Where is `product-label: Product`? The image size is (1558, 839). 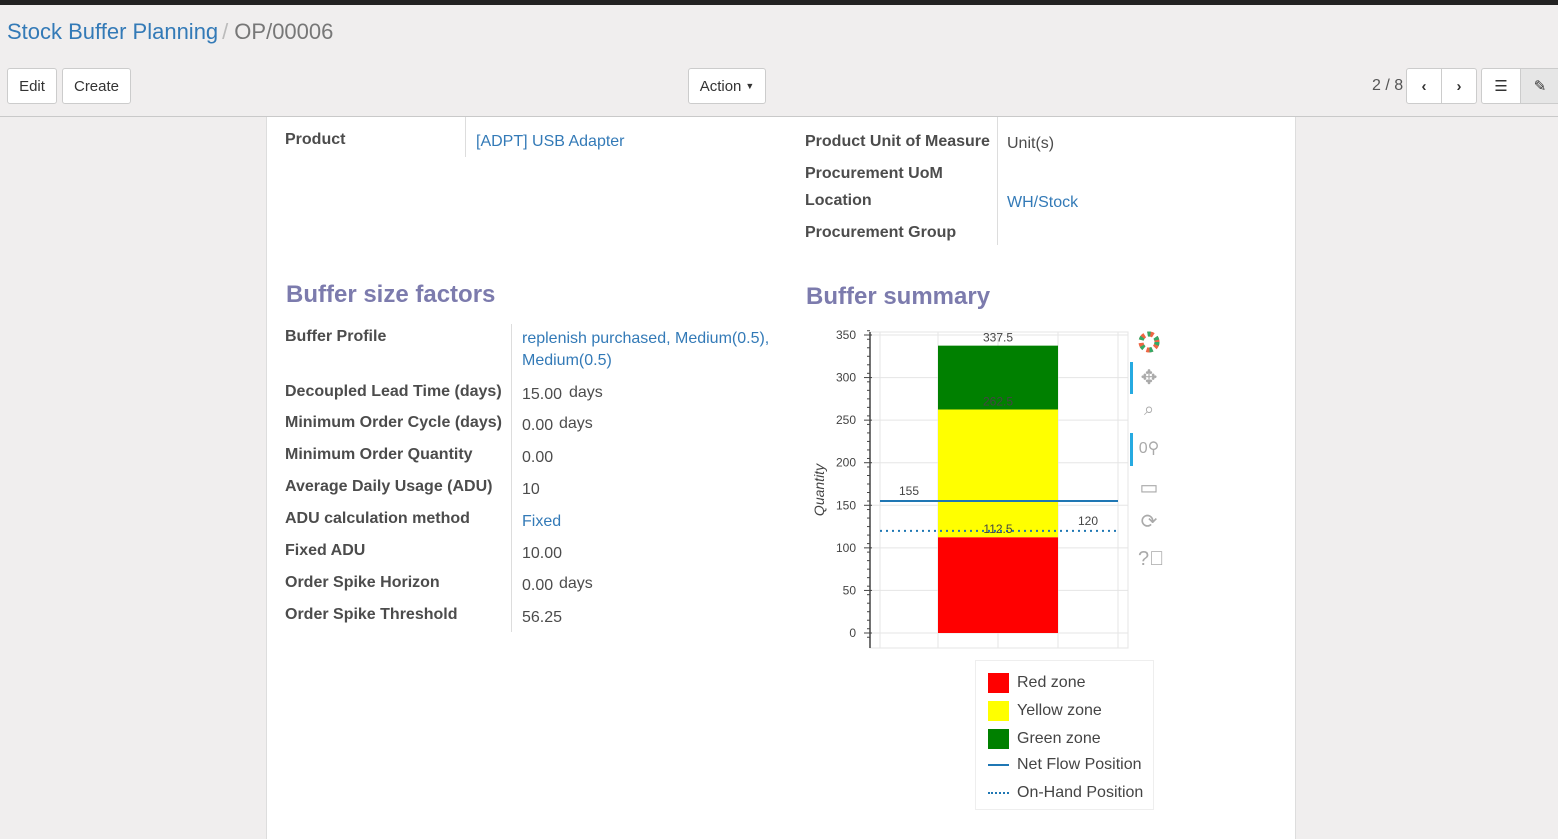
product-label: Product is located at coordinates (315, 139).